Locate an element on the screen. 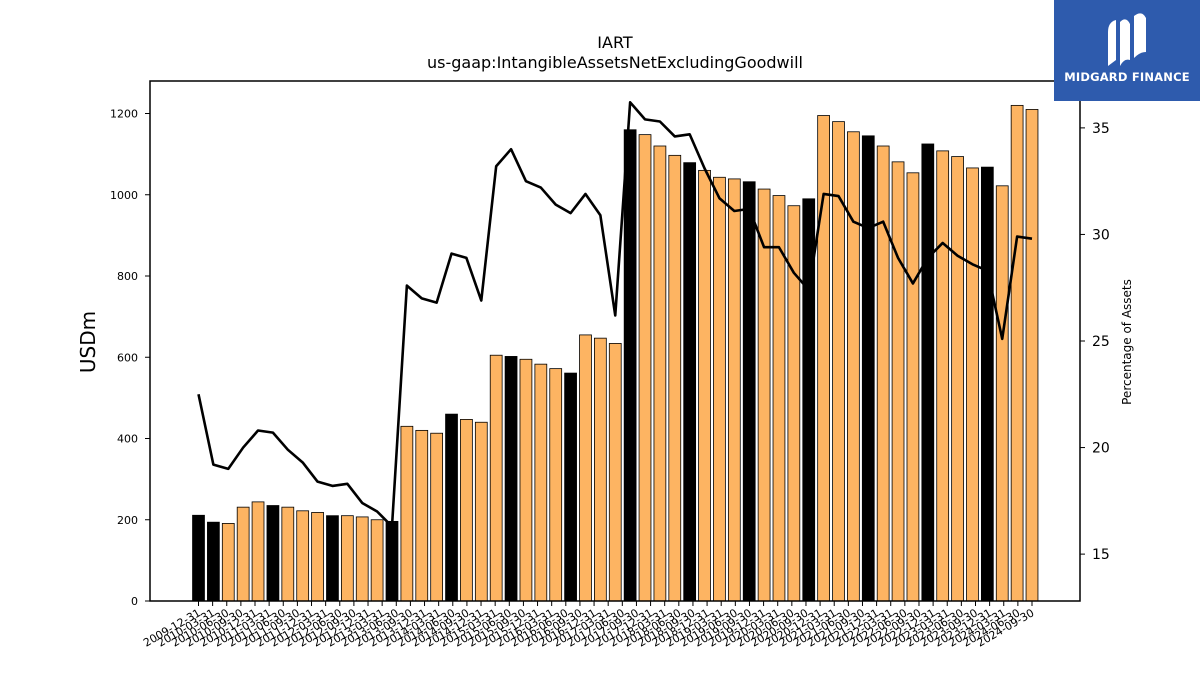 The width and height of the screenshot is (1200, 675). y-tick-label: 400 is located at coordinates (127, 439).